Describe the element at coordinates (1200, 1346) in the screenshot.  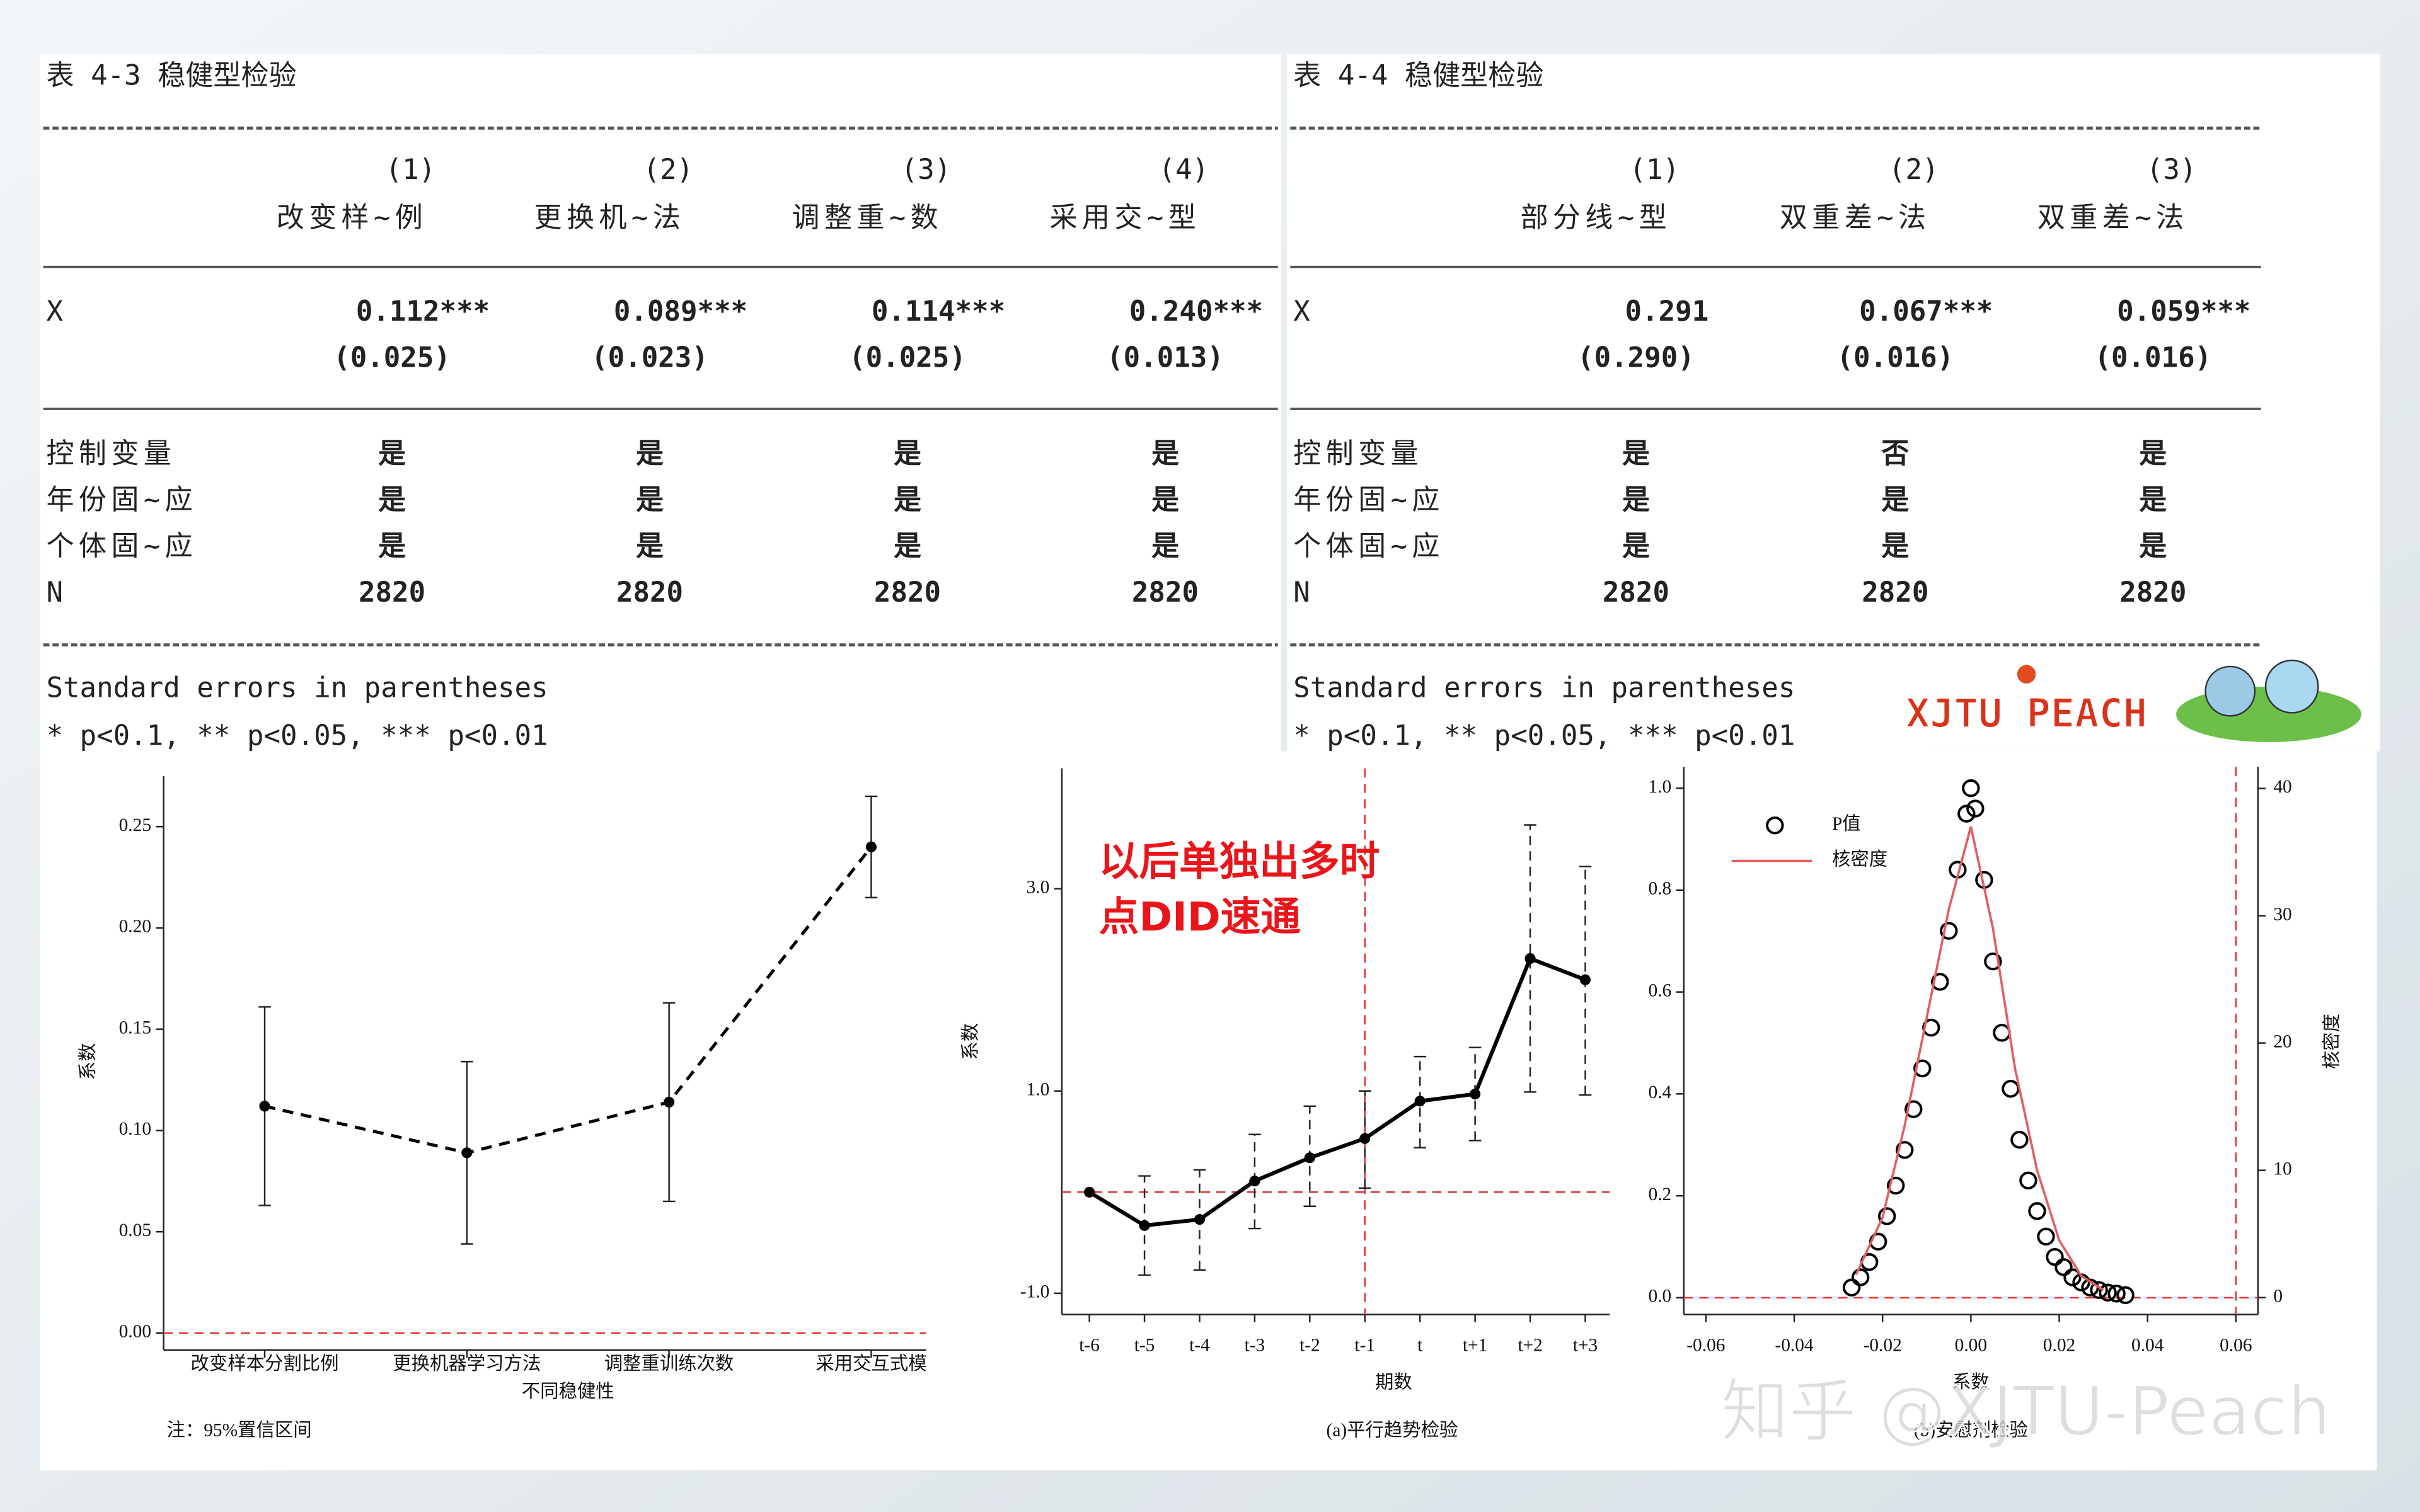
I see `x-tick-label: t-4` at that location.